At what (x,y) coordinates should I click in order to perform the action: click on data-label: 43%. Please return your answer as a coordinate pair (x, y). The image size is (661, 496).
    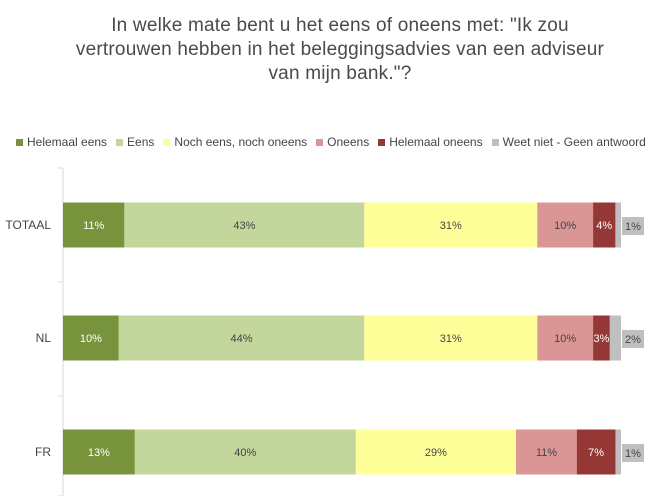
    Looking at the image, I should click on (244, 226).